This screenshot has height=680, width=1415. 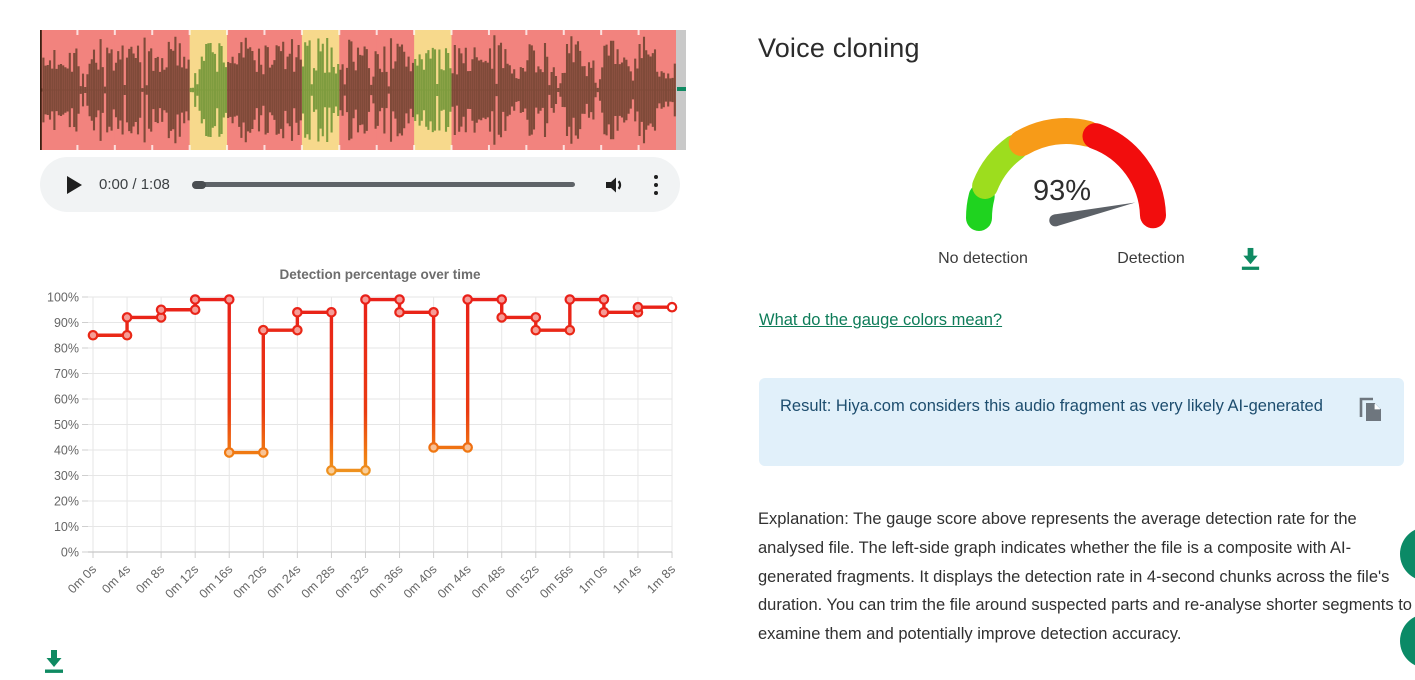 I want to click on audio-waveform, so click(x=363, y=90).